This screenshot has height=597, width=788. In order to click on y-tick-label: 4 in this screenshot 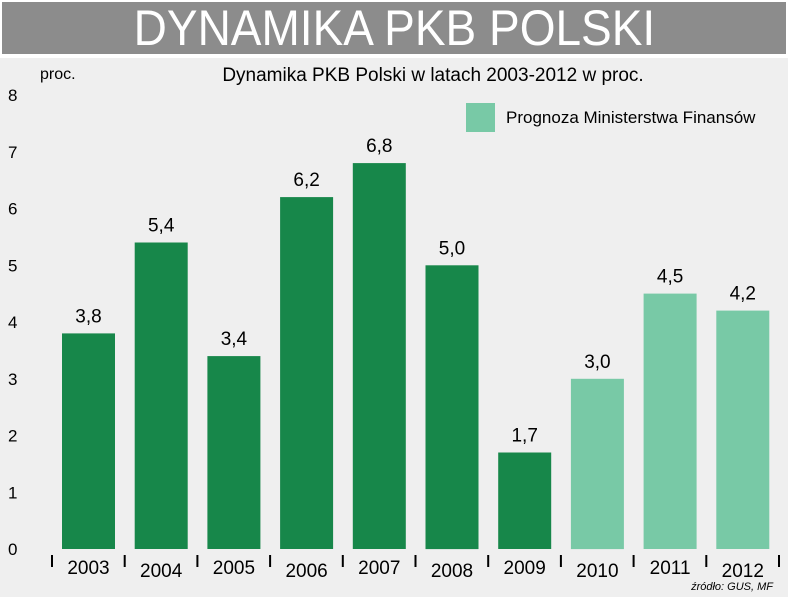, I will do `click(12, 322)`.